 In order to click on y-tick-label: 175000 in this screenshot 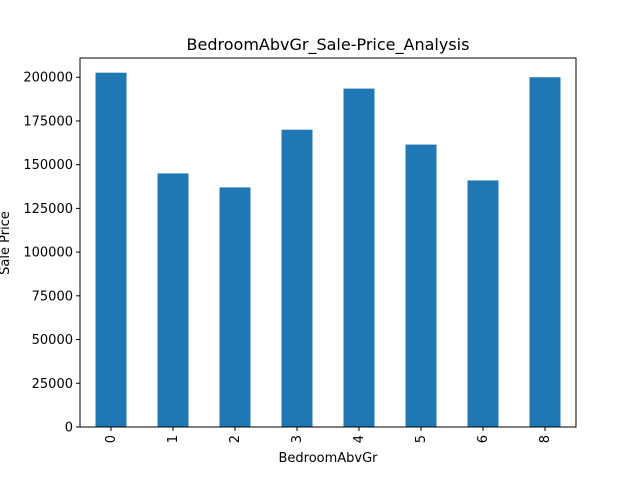, I will do `click(48, 121)`.